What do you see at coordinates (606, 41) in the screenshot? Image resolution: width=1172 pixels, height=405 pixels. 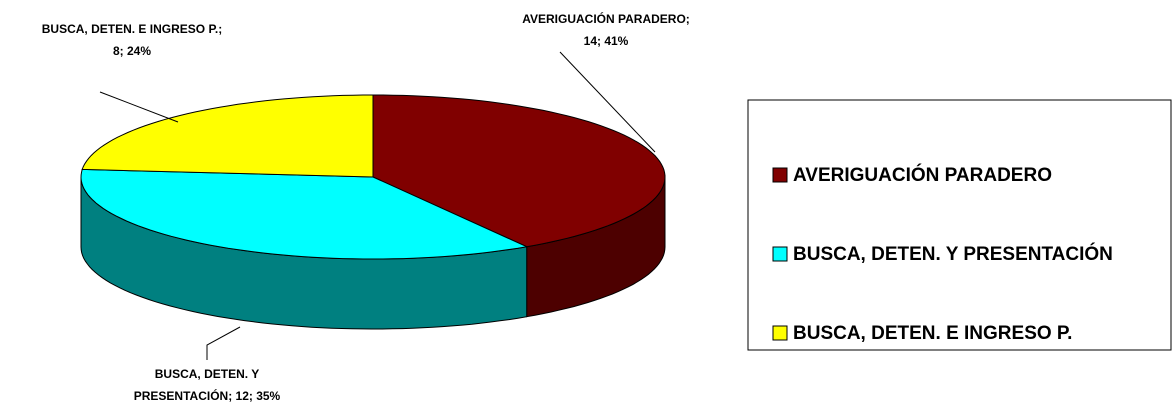 I see `data-label: 14; 41%` at bounding box center [606, 41].